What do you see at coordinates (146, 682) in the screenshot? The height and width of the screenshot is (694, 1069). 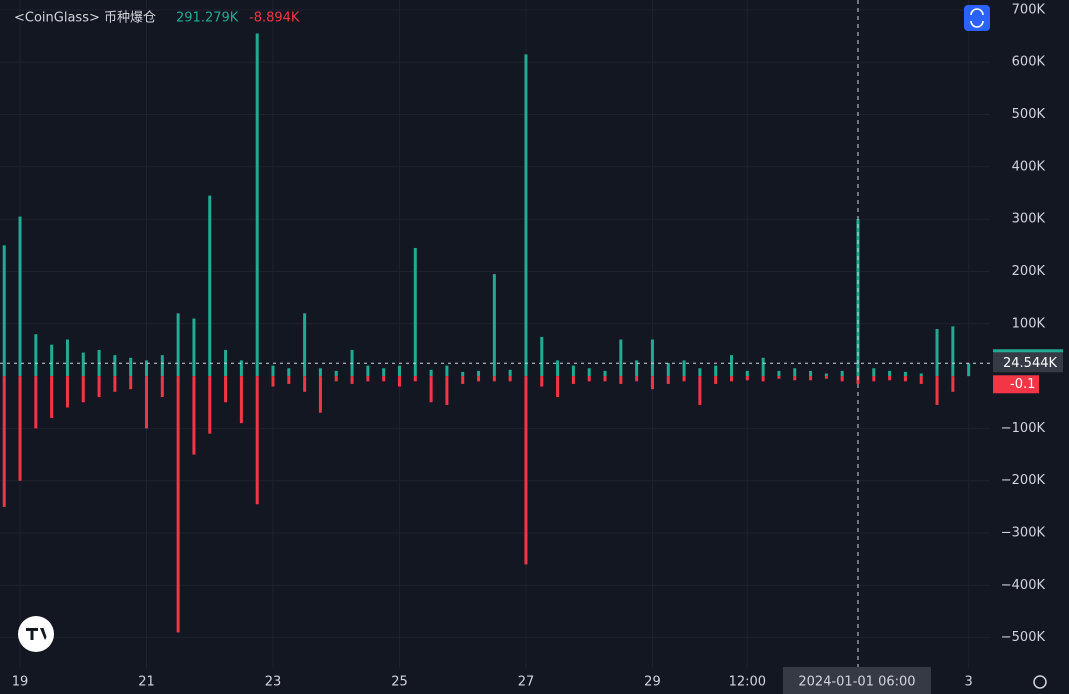 I see `x-tick-label: 21` at bounding box center [146, 682].